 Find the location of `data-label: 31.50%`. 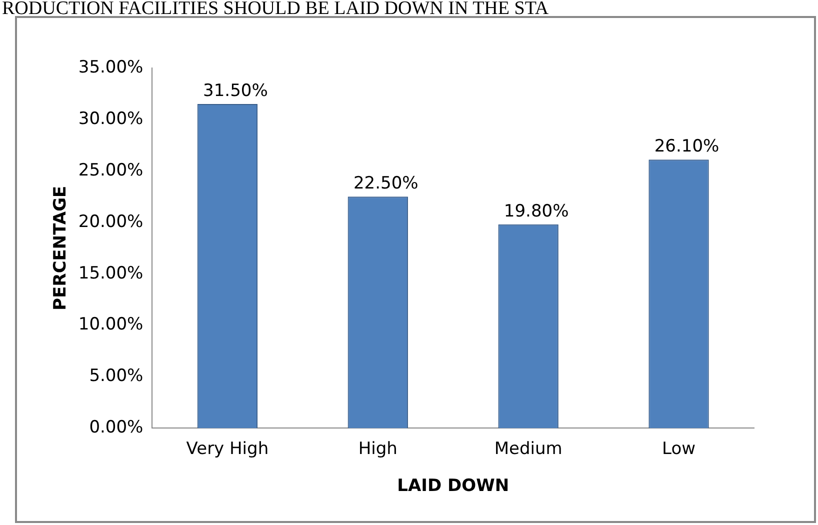

data-label: 31.50% is located at coordinates (235, 90).